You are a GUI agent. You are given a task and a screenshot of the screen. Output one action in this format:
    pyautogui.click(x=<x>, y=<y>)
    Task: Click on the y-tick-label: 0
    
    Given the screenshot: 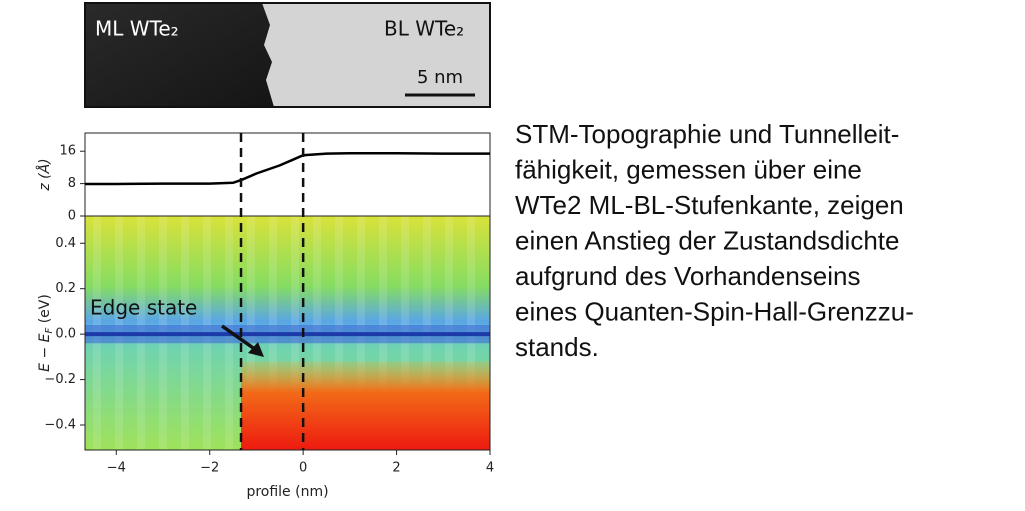 What is the action you would take?
    pyautogui.click(x=72, y=216)
    